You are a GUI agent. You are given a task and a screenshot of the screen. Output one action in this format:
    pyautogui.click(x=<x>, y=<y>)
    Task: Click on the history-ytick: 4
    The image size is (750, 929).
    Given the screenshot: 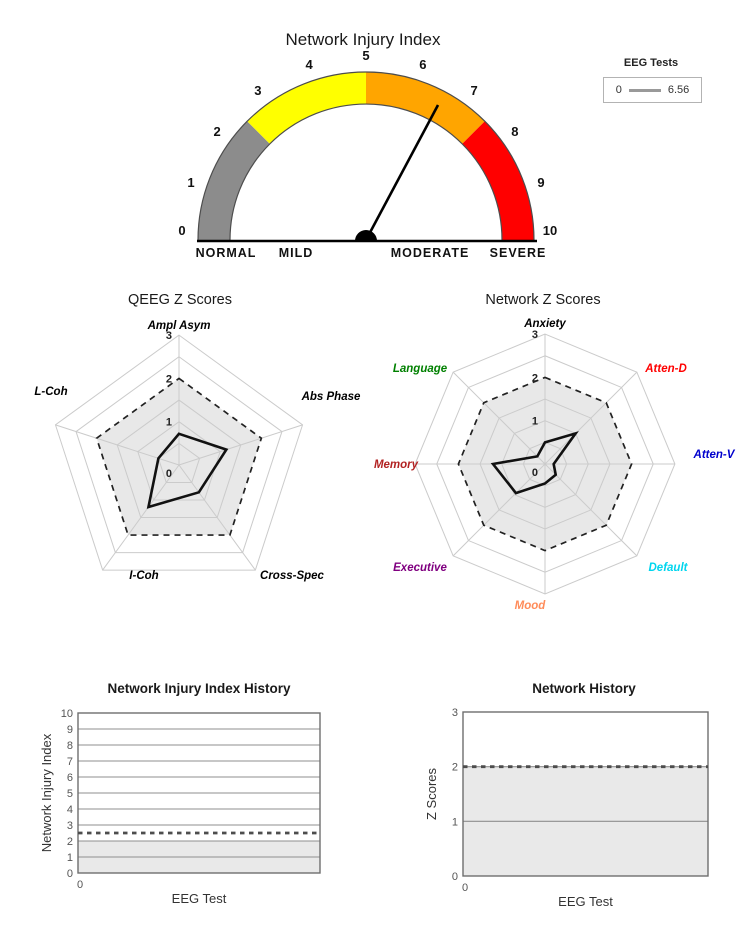 What is the action you would take?
    pyautogui.click(x=70, y=810)
    